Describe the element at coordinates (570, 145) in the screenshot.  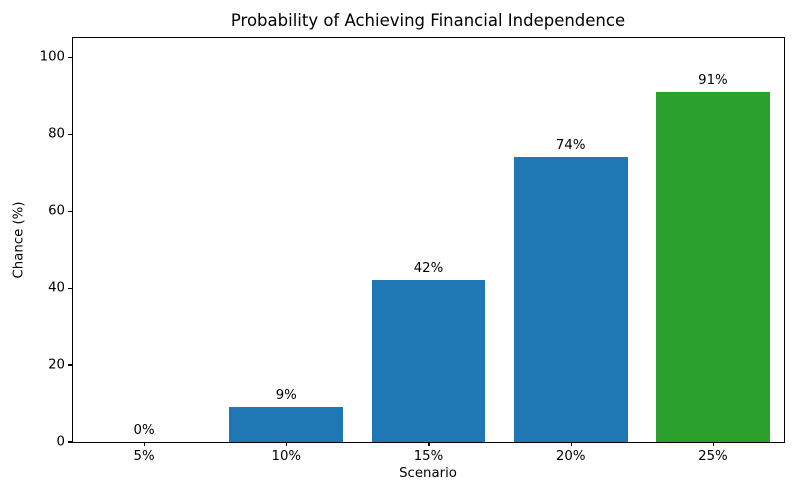
I see `bar-value-label: 74%` at that location.